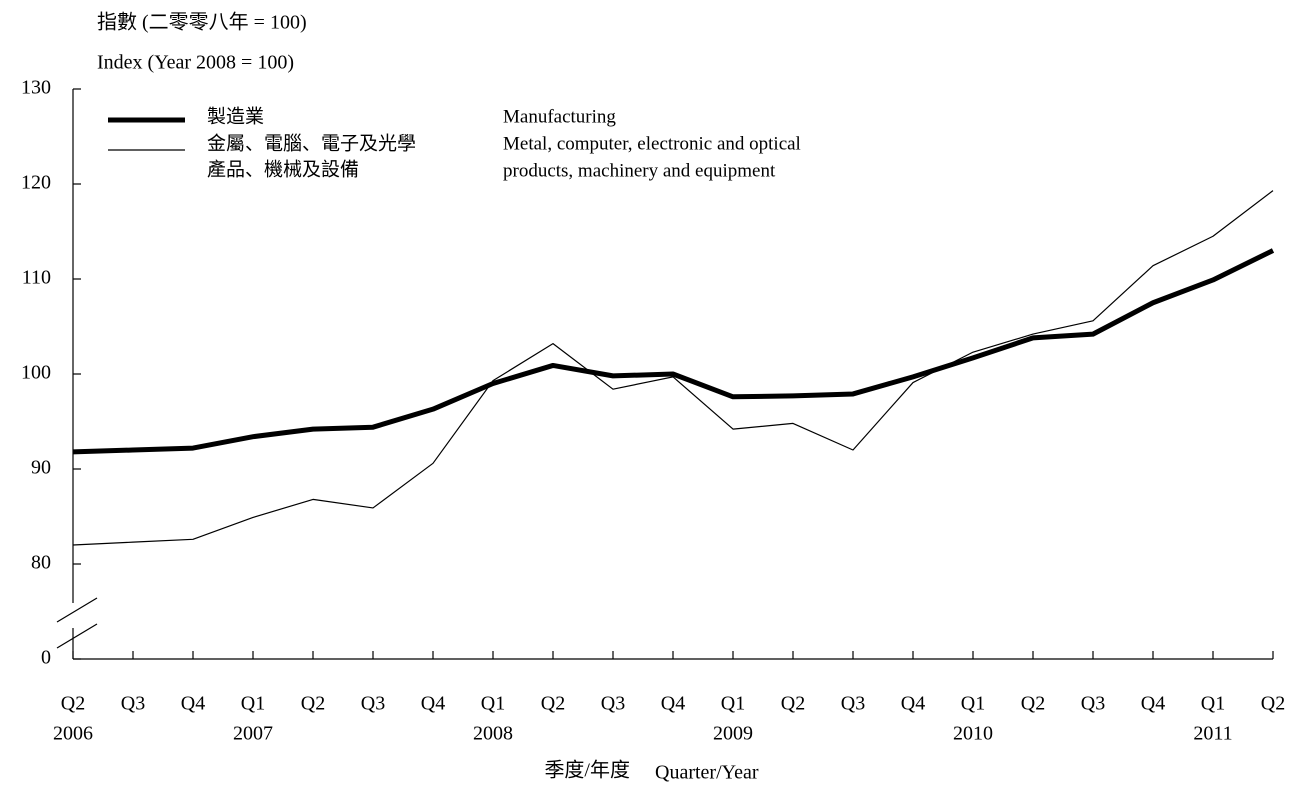  I want to click on x-title: 季度/年度, so click(587, 770).